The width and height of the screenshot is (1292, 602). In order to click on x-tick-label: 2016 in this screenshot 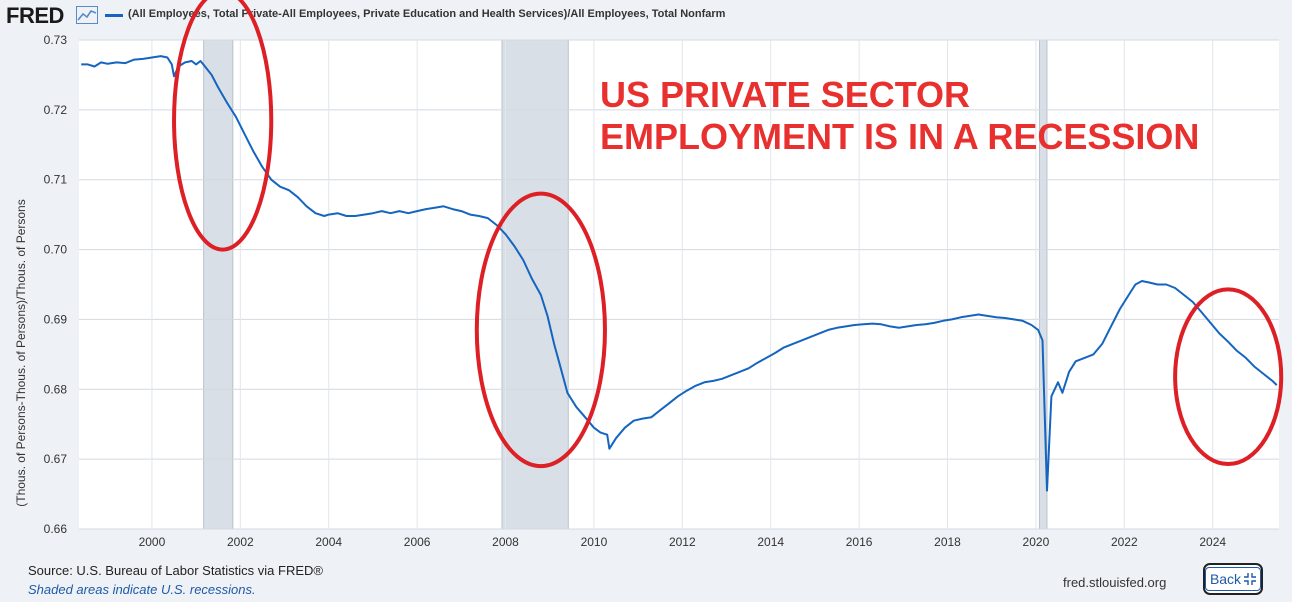, I will do `click(859, 542)`.